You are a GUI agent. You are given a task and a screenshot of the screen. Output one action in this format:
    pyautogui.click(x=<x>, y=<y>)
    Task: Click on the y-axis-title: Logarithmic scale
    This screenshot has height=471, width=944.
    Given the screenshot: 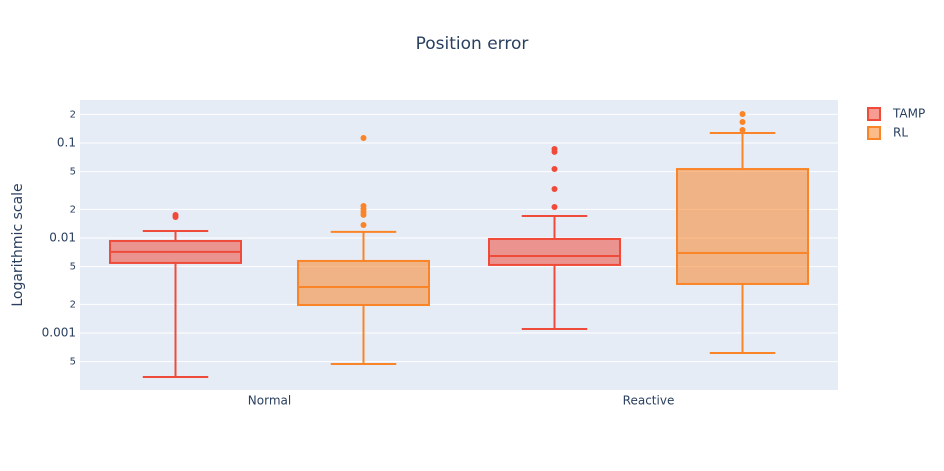 What is the action you would take?
    pyautogui.click(x=18, y=244)
    